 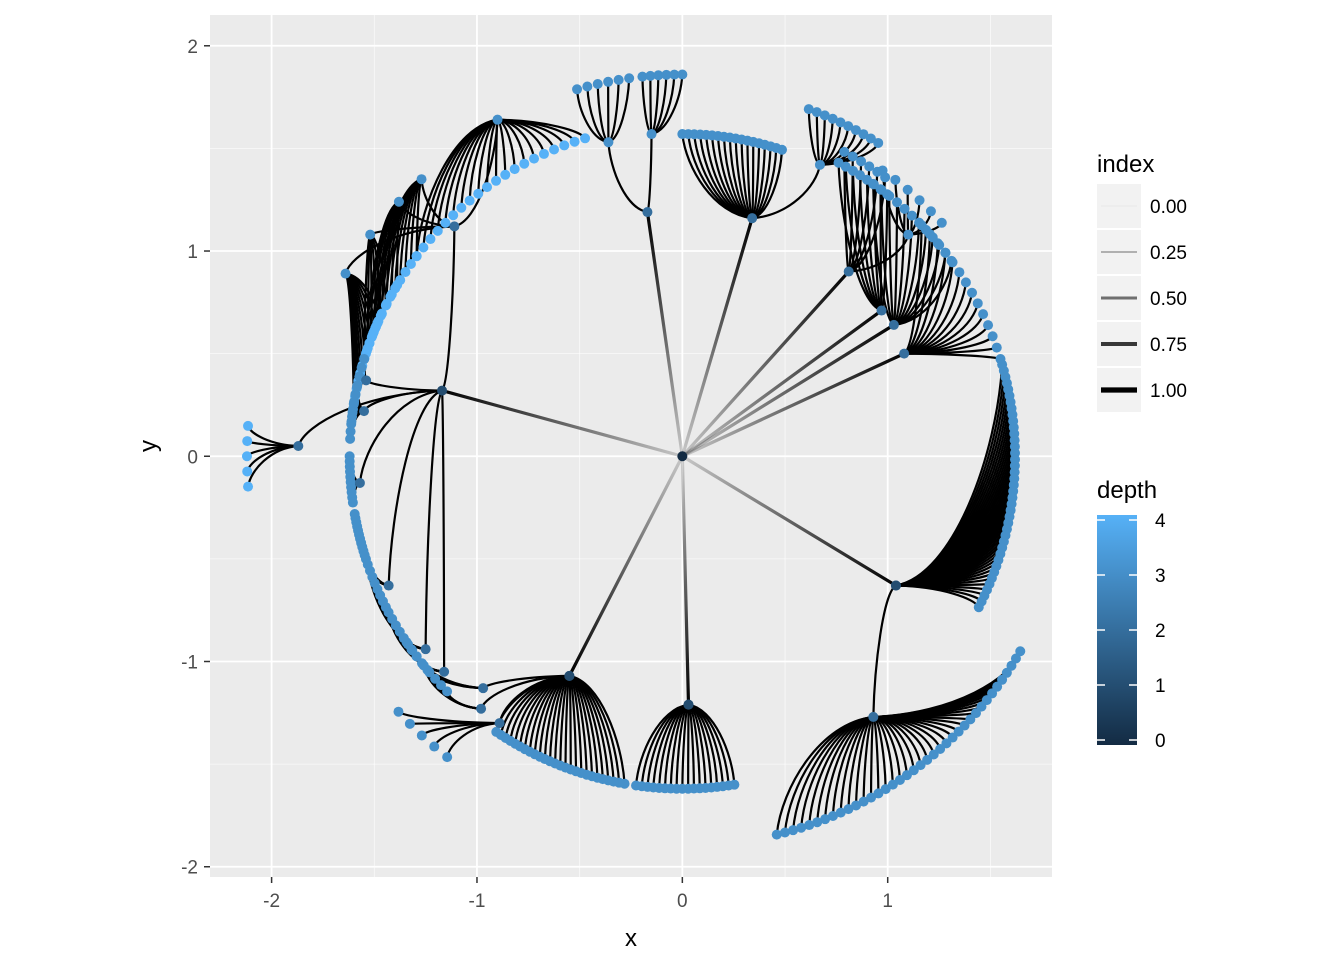 I want to click on depth-tick-label: 0, so click(x=1160, y=741).